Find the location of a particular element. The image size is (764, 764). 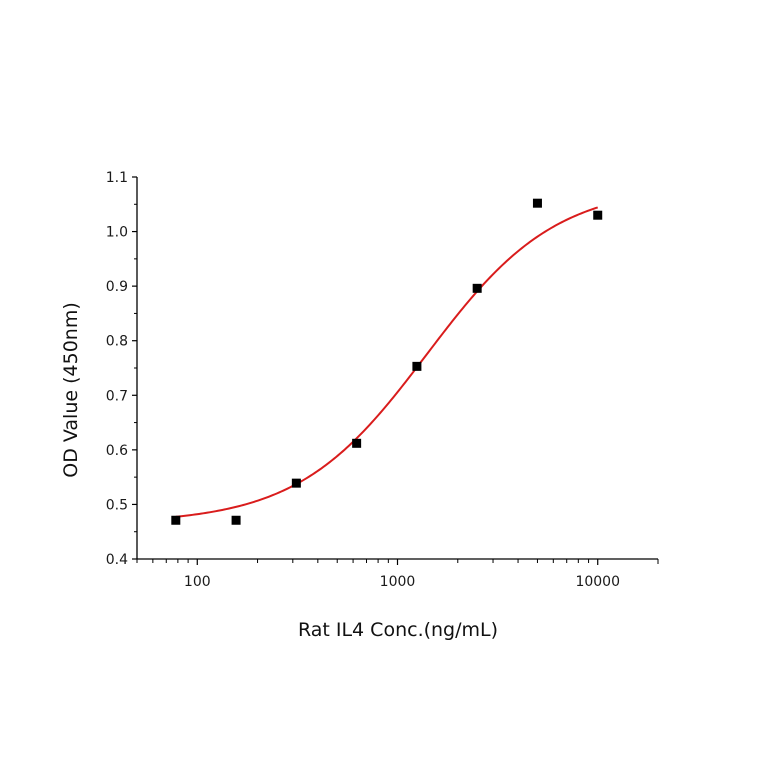

x-tick-label: 100 is located at coordinates (197, 582).